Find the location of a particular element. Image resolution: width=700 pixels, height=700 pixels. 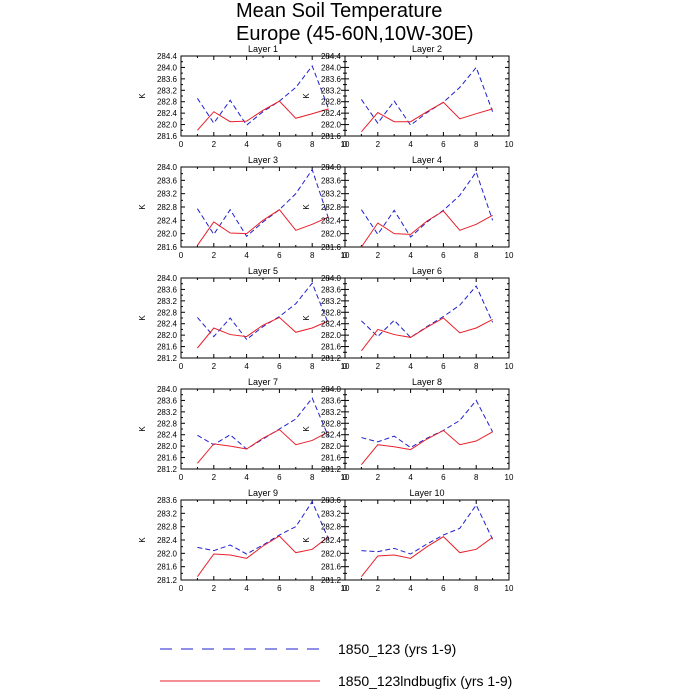

y-tick-label: 284.4 is located at coordinates (331, 56).